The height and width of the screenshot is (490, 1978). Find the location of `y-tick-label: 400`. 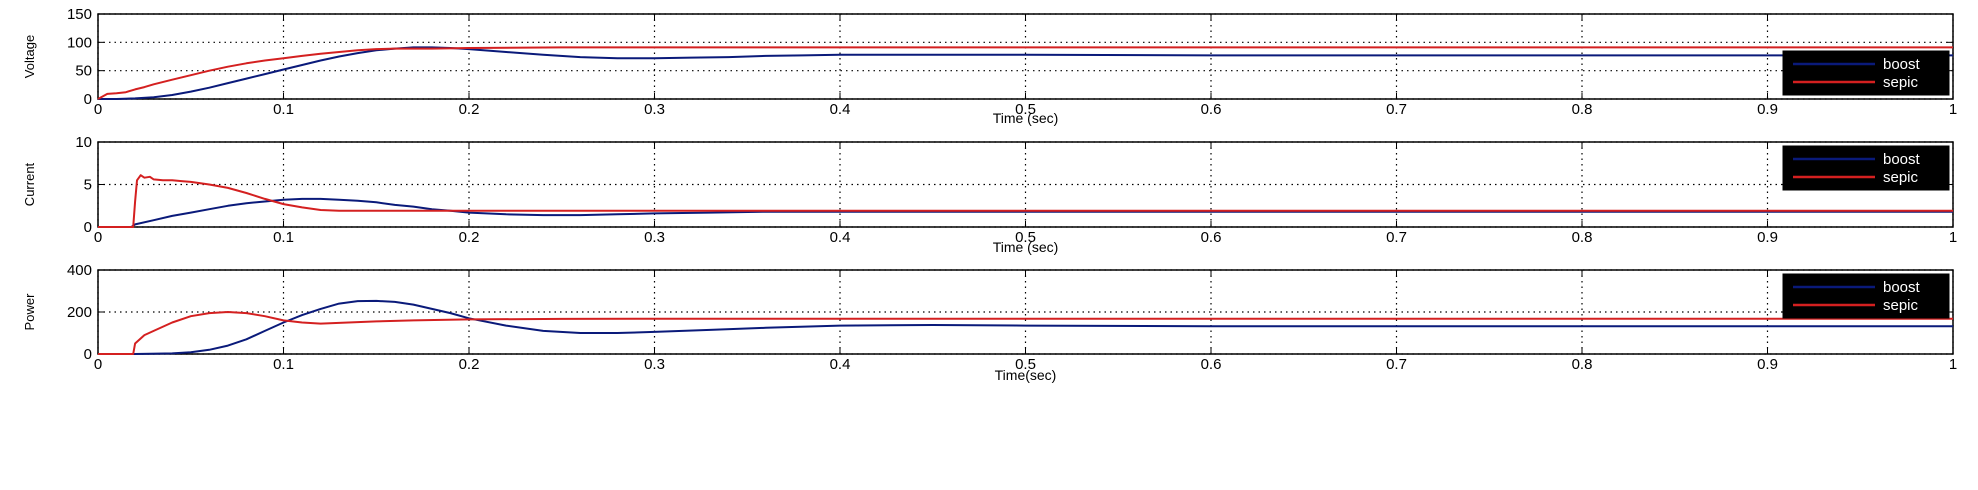

y-tick-label: 400 is located at coordinates (79, 270).